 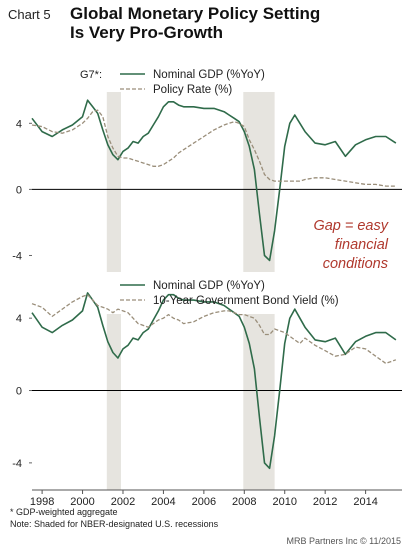 What do you see at coordinates (42, 502) in the screenshot?
I see `xtick-label-1998: 1998` at bounding box center [42, 502].